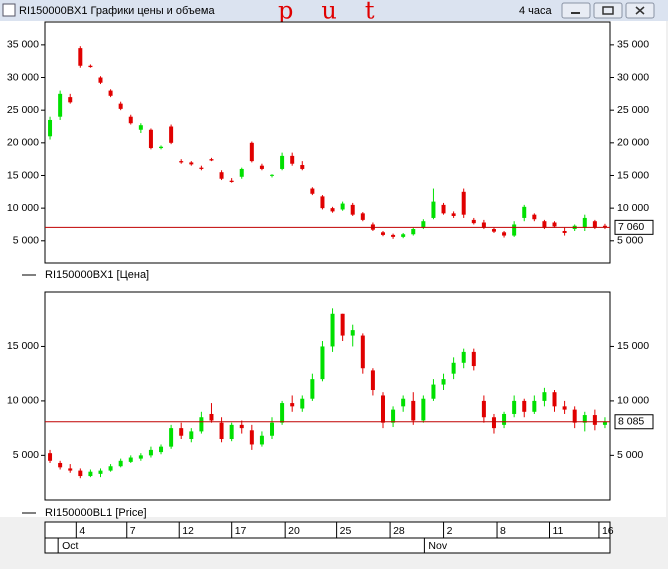 The width and height of the screenshot is (668, 569). What do you see at coordinates (536, 11) in the screenshot?
I see `timeframe: 4 часа` at bounding box center [536, 11].